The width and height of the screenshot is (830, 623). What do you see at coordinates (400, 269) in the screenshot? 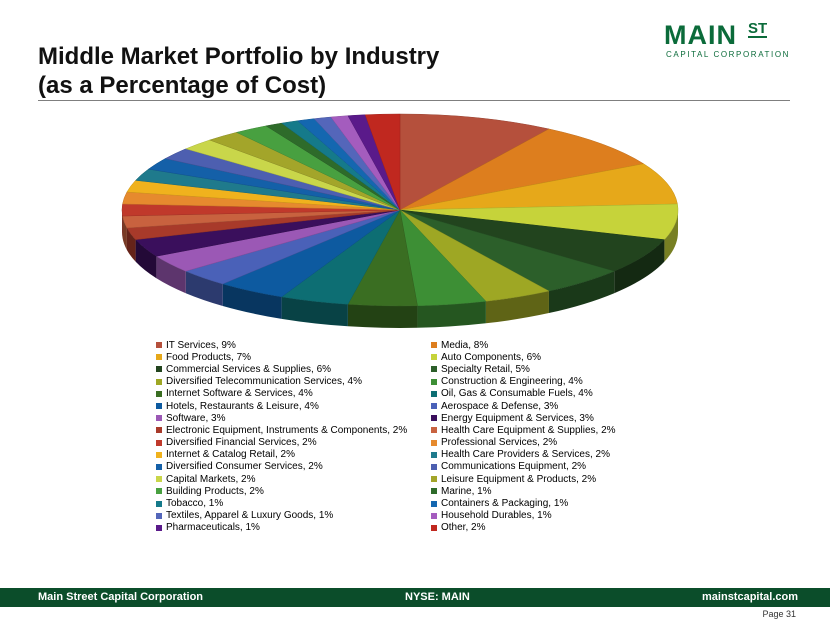
I see `pie-side-walls` at bounding box center [400, 269].